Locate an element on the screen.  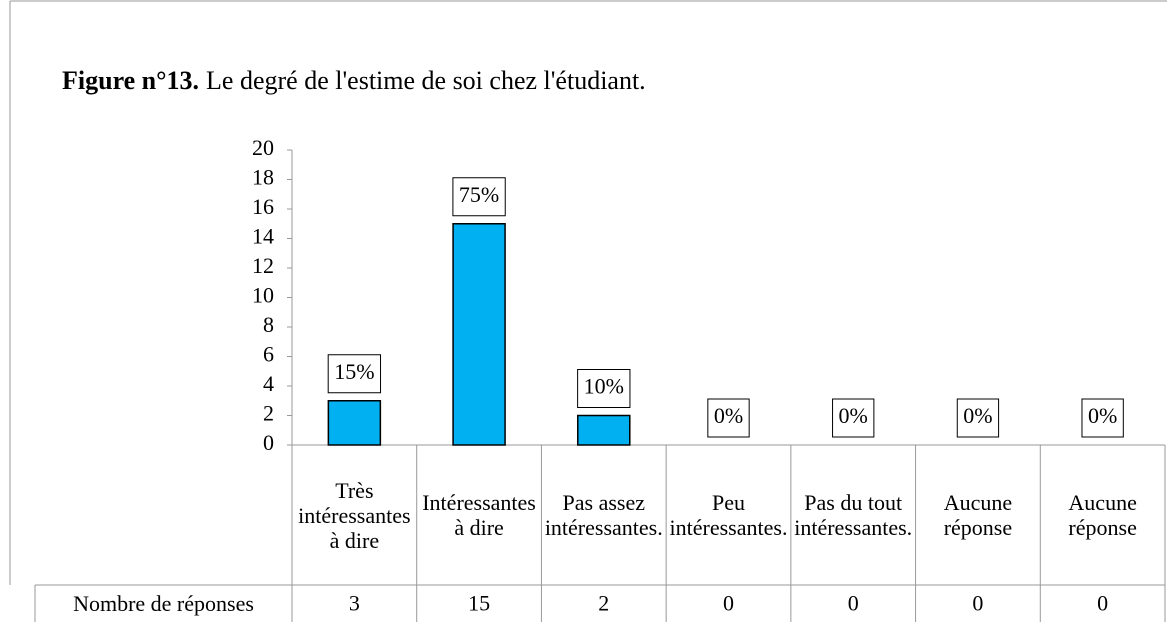
data-label: 15% is located at coordinates (354, 371).